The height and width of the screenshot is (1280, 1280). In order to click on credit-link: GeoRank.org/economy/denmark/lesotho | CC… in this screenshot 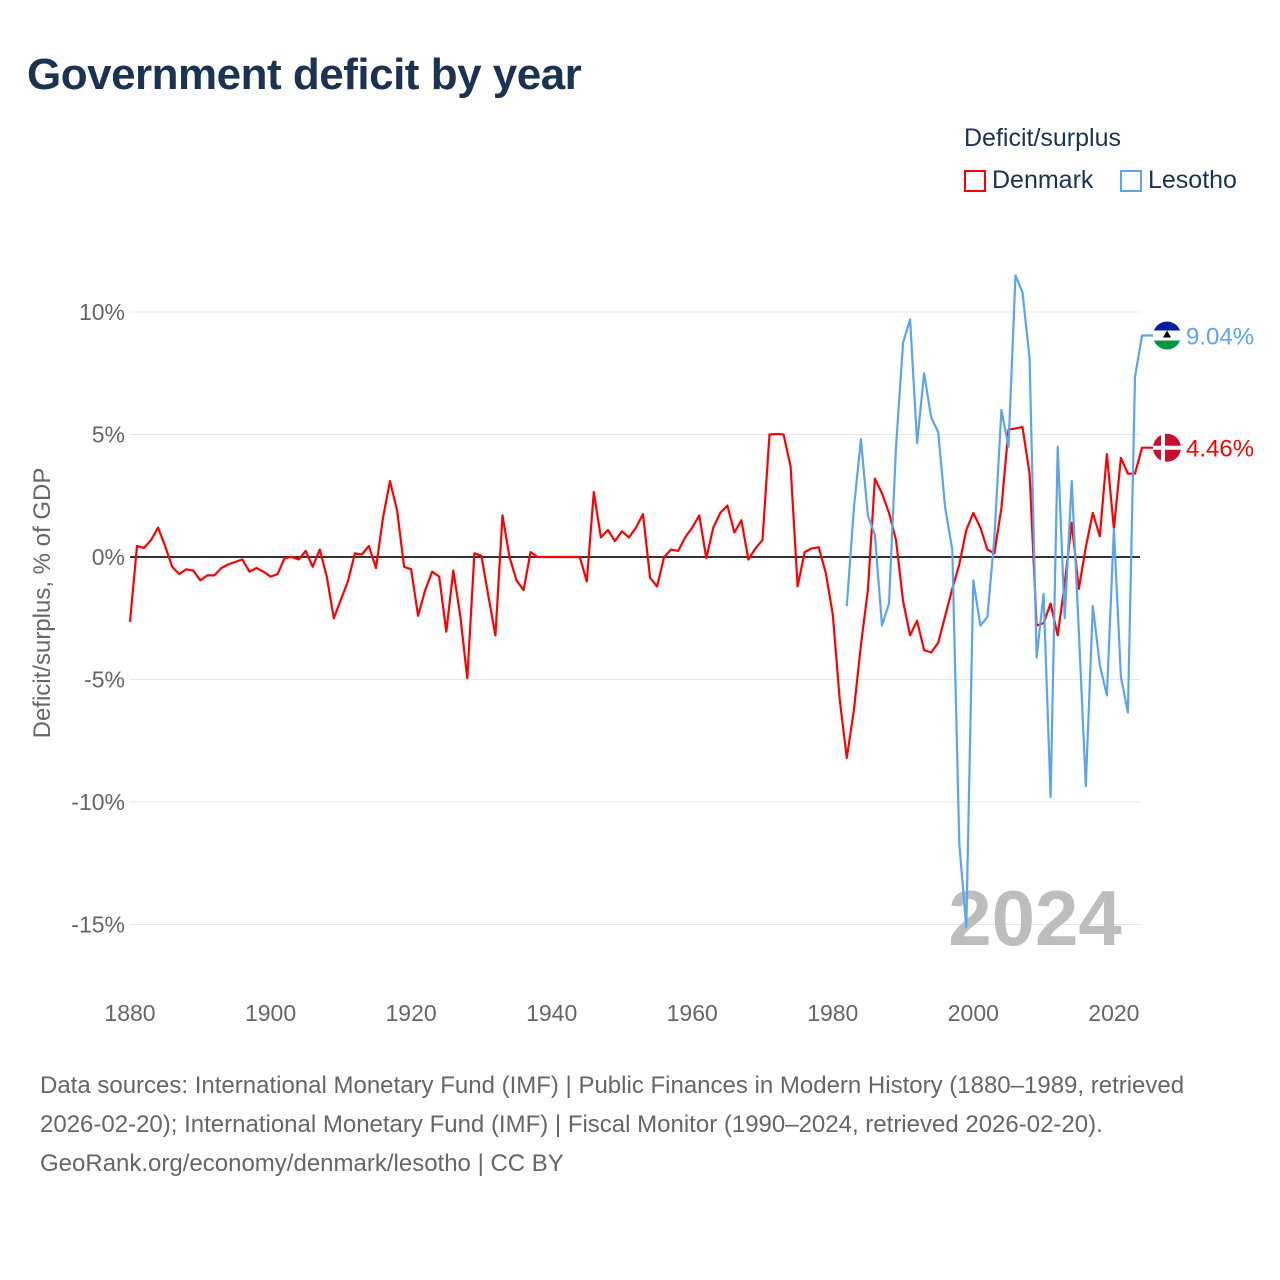, I will do `click(302, 1163)`.